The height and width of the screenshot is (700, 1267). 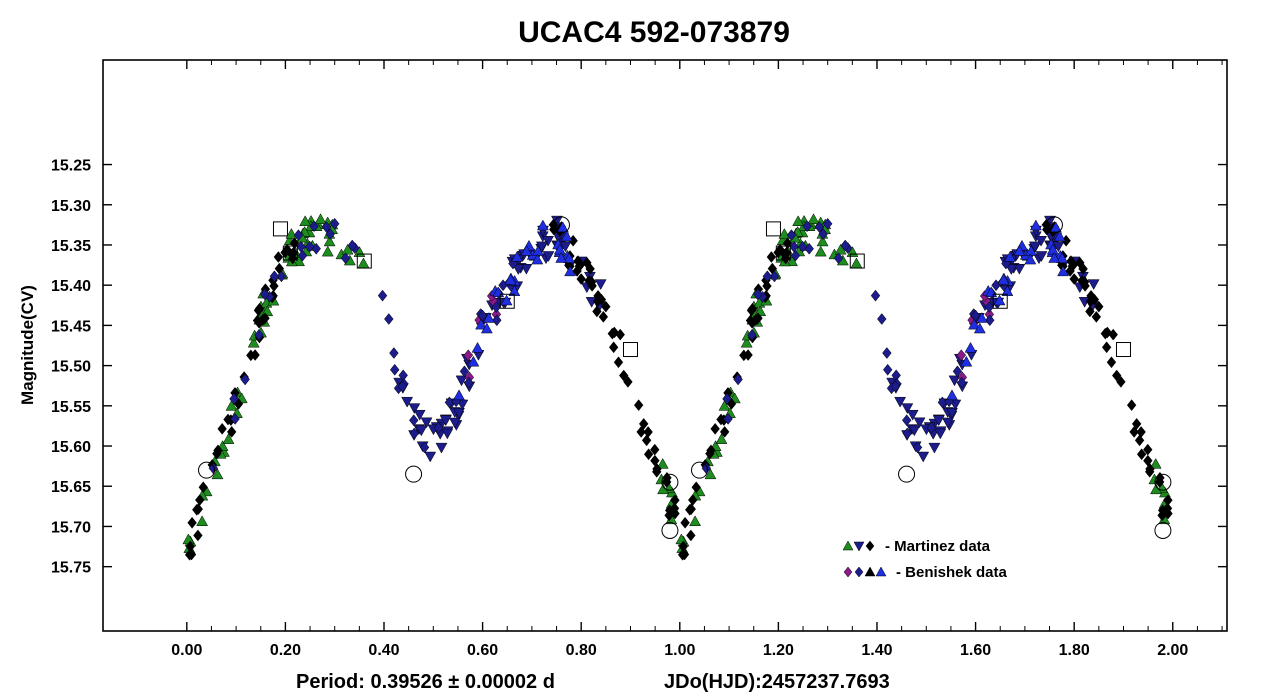 I want to click on y-tick-label: 15.50, so click(x=71, y=367).